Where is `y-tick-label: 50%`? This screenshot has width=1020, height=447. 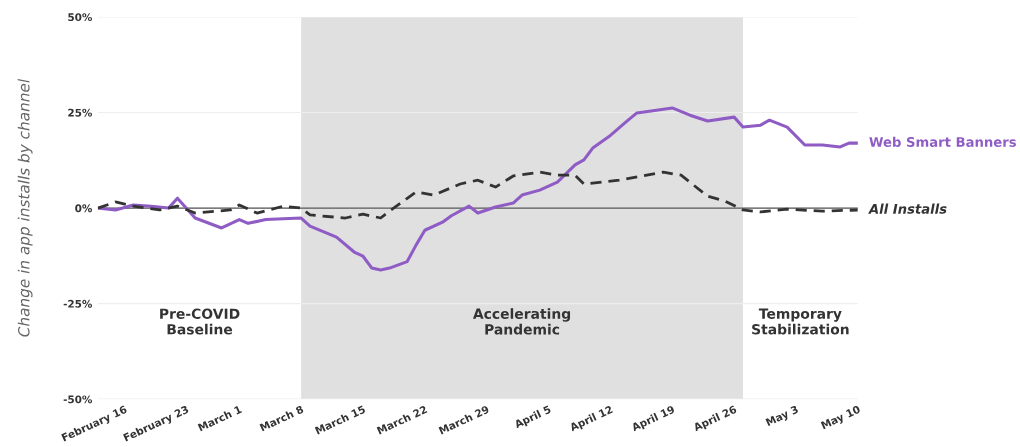 y-tick-label: 50% is located at coordinates (80, 17).